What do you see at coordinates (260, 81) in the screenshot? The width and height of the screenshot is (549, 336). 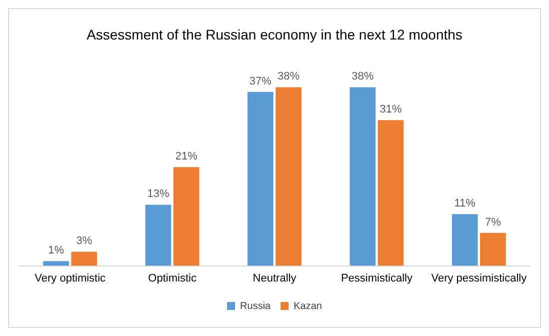 I see `data-label: 37%` at bounding box center [260, 81].